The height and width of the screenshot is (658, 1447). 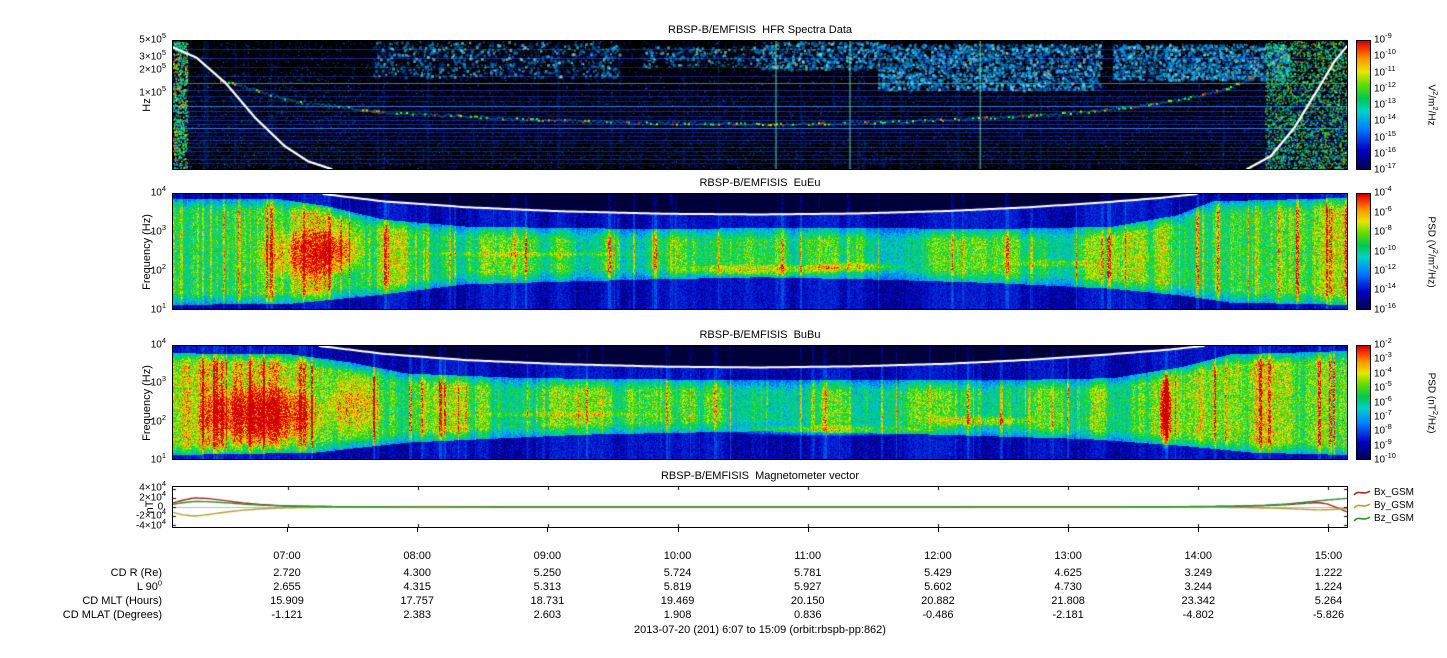 What do you see at coordinates (677, 587) in the screenshot?
I see `axis-row-value: 5.819` at bounding box center [677, 587].